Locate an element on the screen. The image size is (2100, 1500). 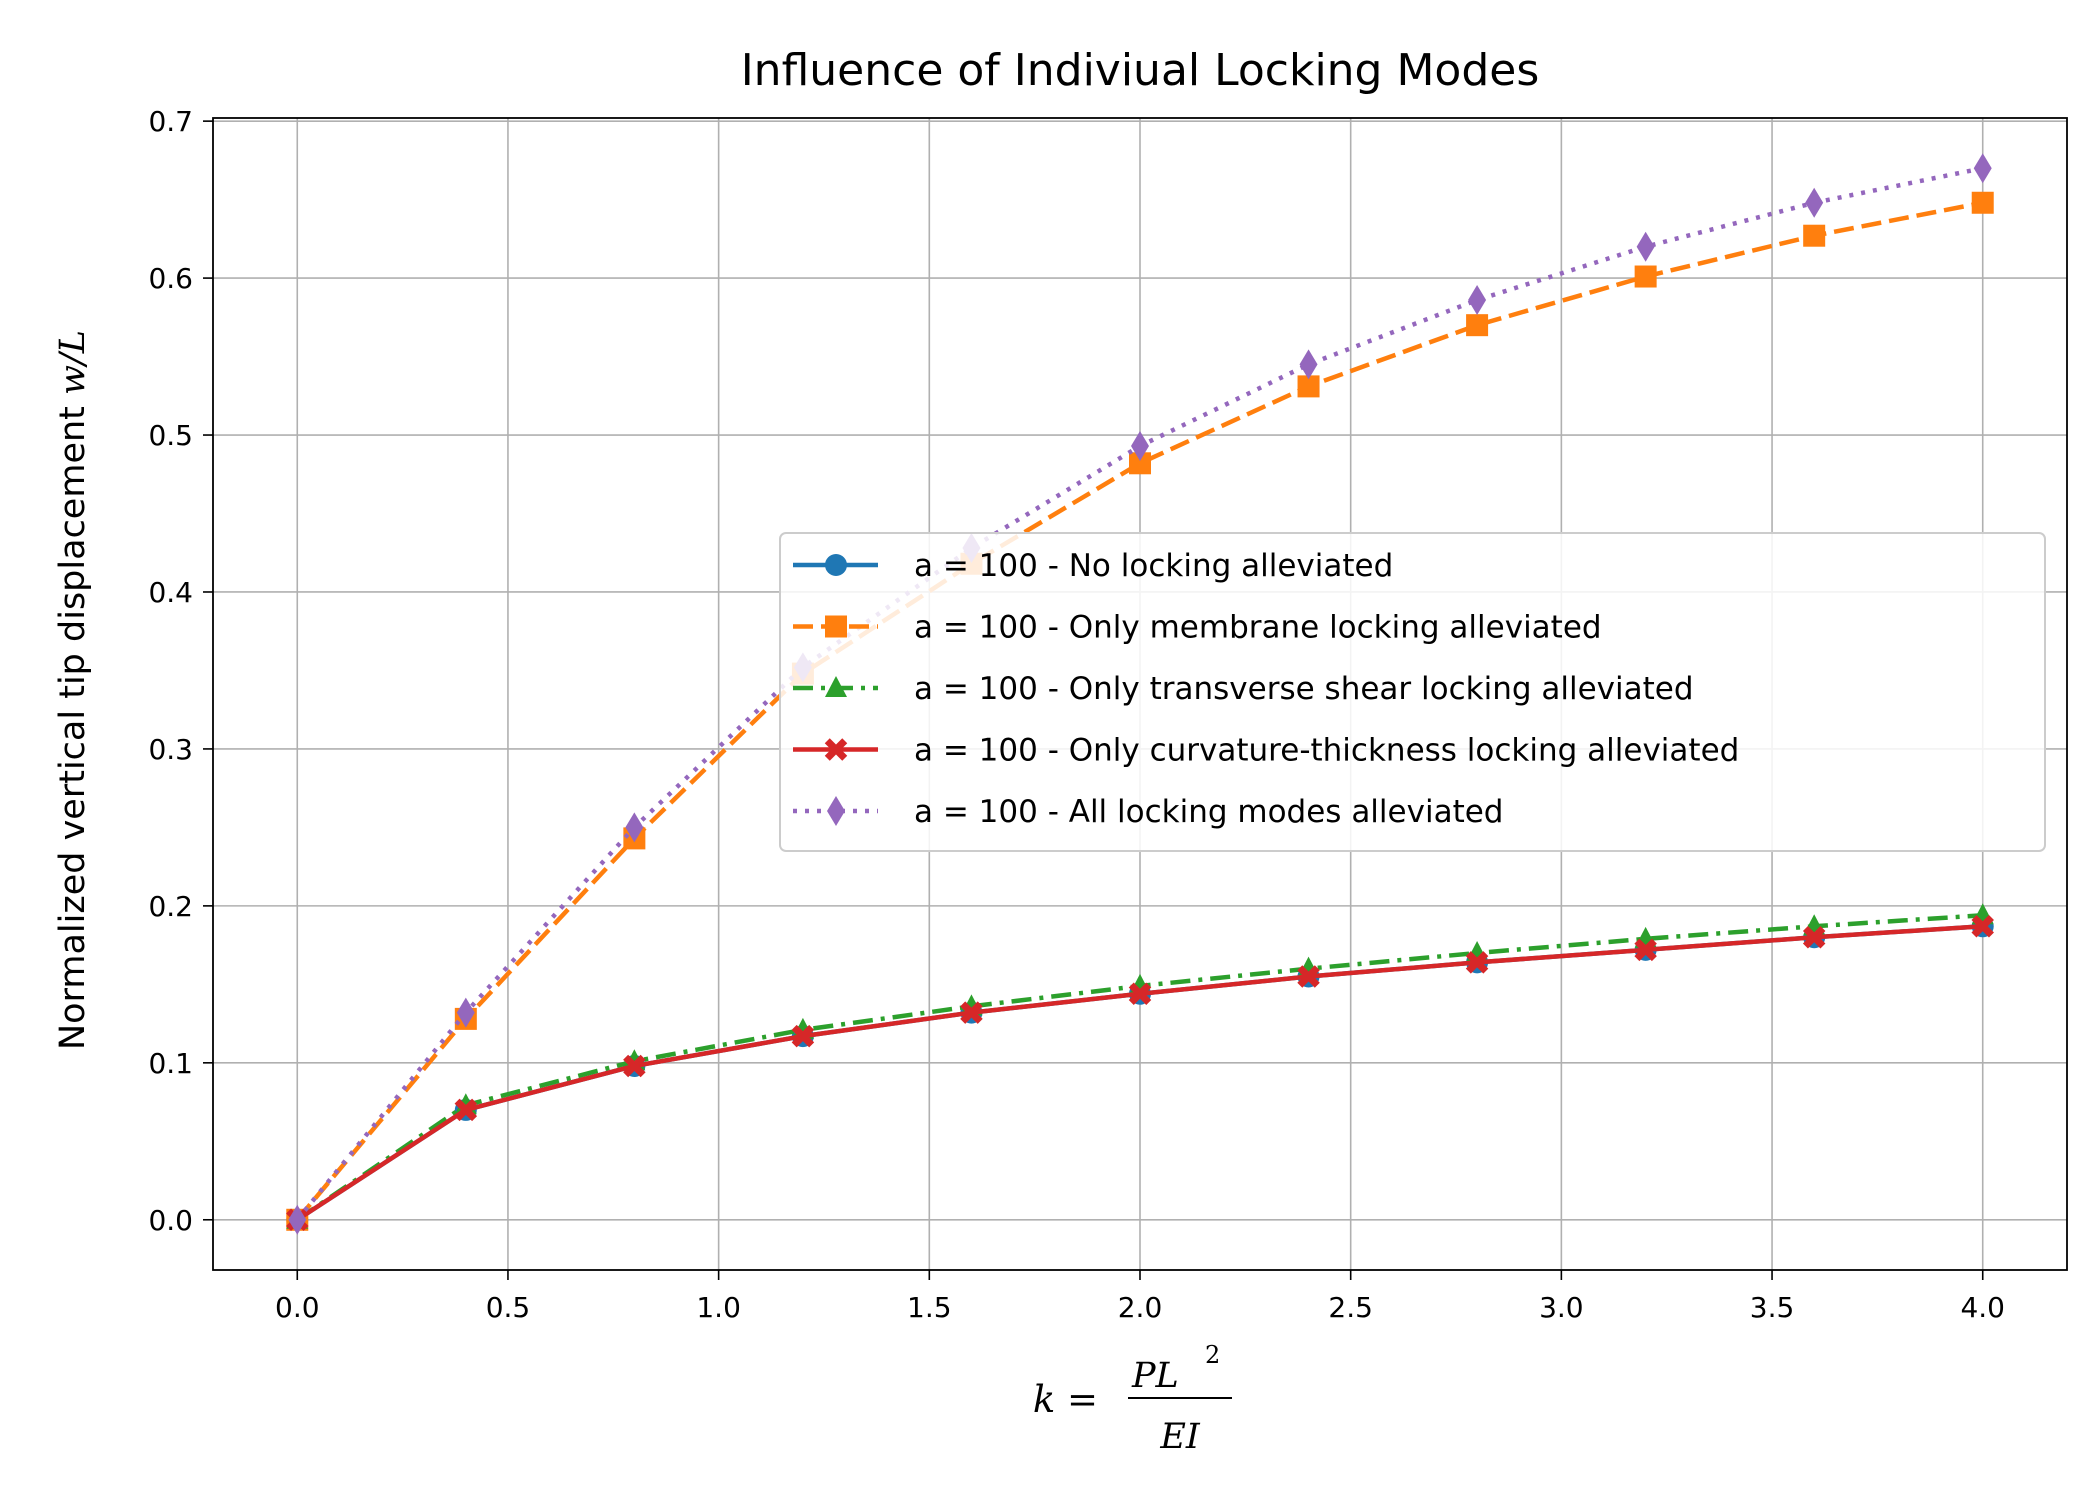
y-tick-label: 0.0 is located at coordinates (170, 1220).